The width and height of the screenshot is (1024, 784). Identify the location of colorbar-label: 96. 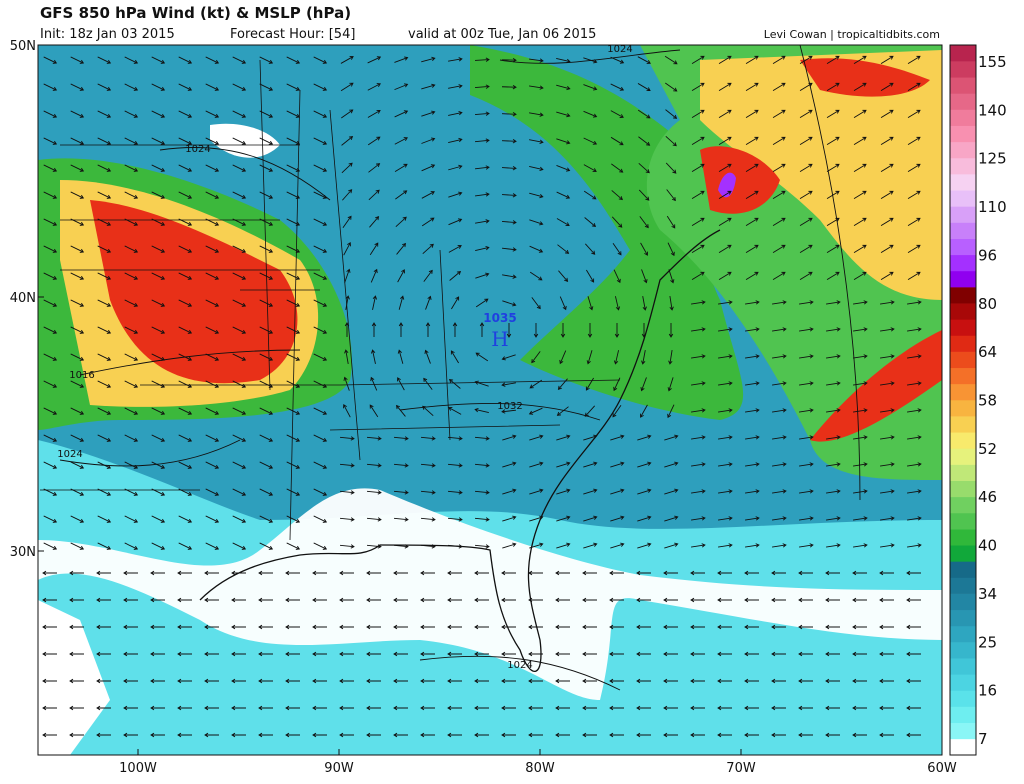
(987, 255).